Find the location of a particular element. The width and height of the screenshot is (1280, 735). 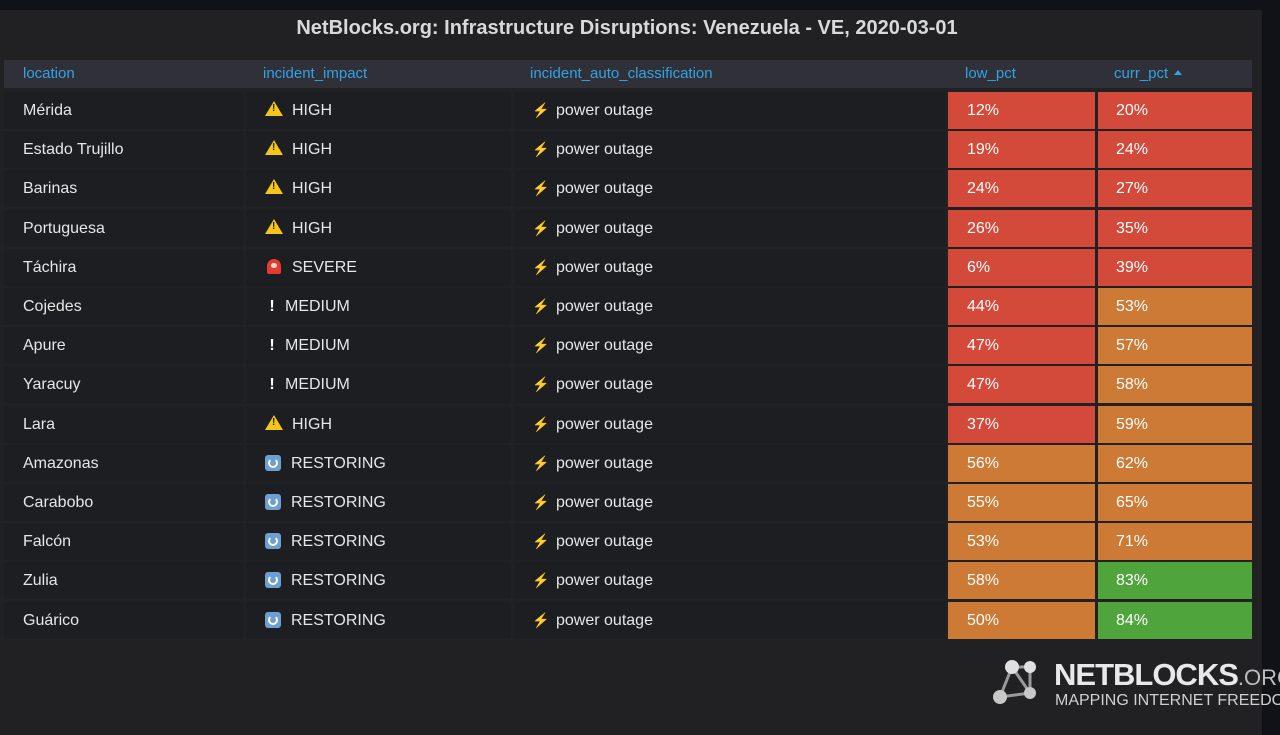

table-row: Cojedes! MEDIUM ⚡ power outage 44% 53% is located at coordinates (631, 306).